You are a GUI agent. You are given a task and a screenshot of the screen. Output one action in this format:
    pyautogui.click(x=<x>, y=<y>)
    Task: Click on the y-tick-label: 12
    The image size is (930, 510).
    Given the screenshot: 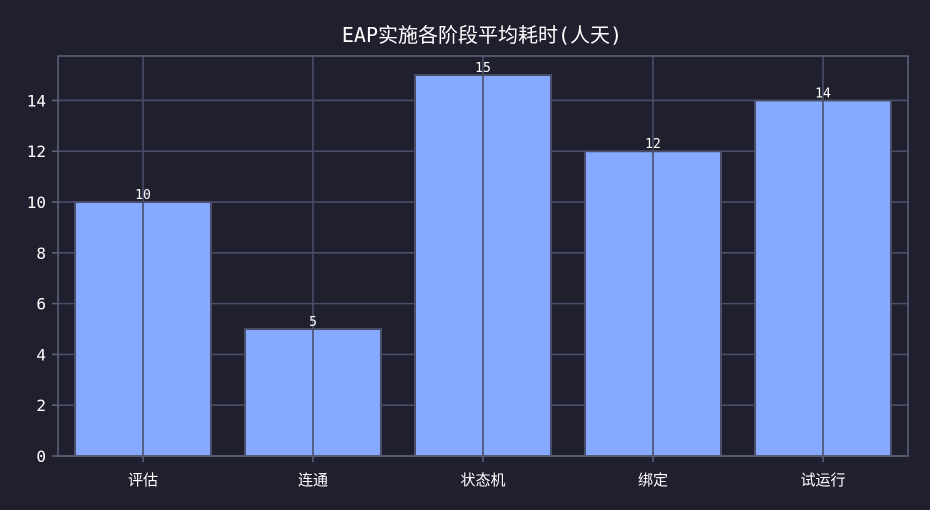 What is the action you would take?
    pyautogui.click(x=36, y=151)
    